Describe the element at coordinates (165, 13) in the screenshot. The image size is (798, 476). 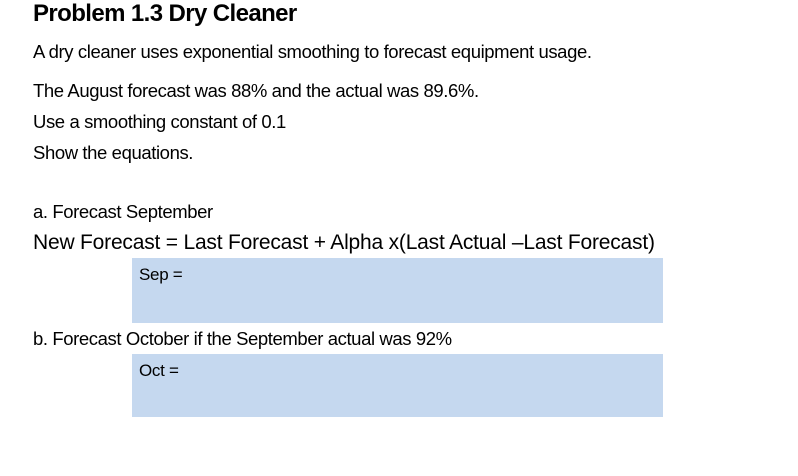
I see `problem-title: Problem 1.3 Dry Cleaner` at that location.